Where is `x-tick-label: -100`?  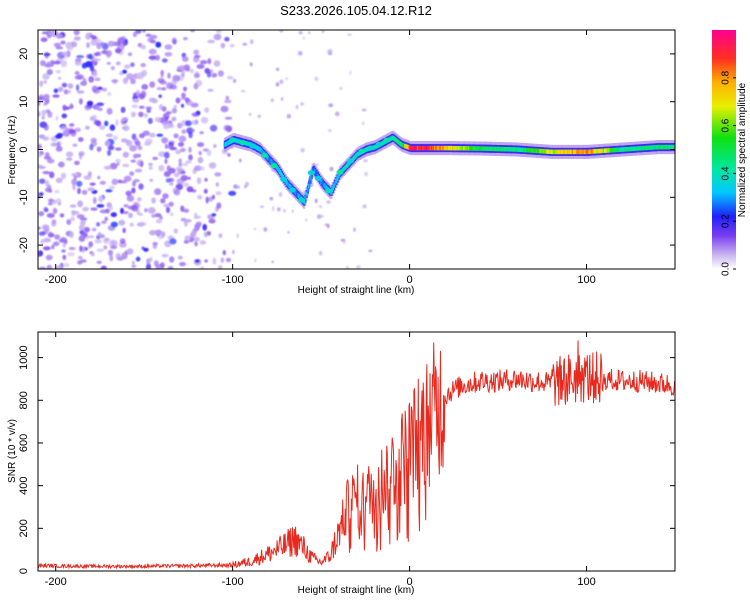
x-tick-label: -100 is located at coordinates (233, 280).